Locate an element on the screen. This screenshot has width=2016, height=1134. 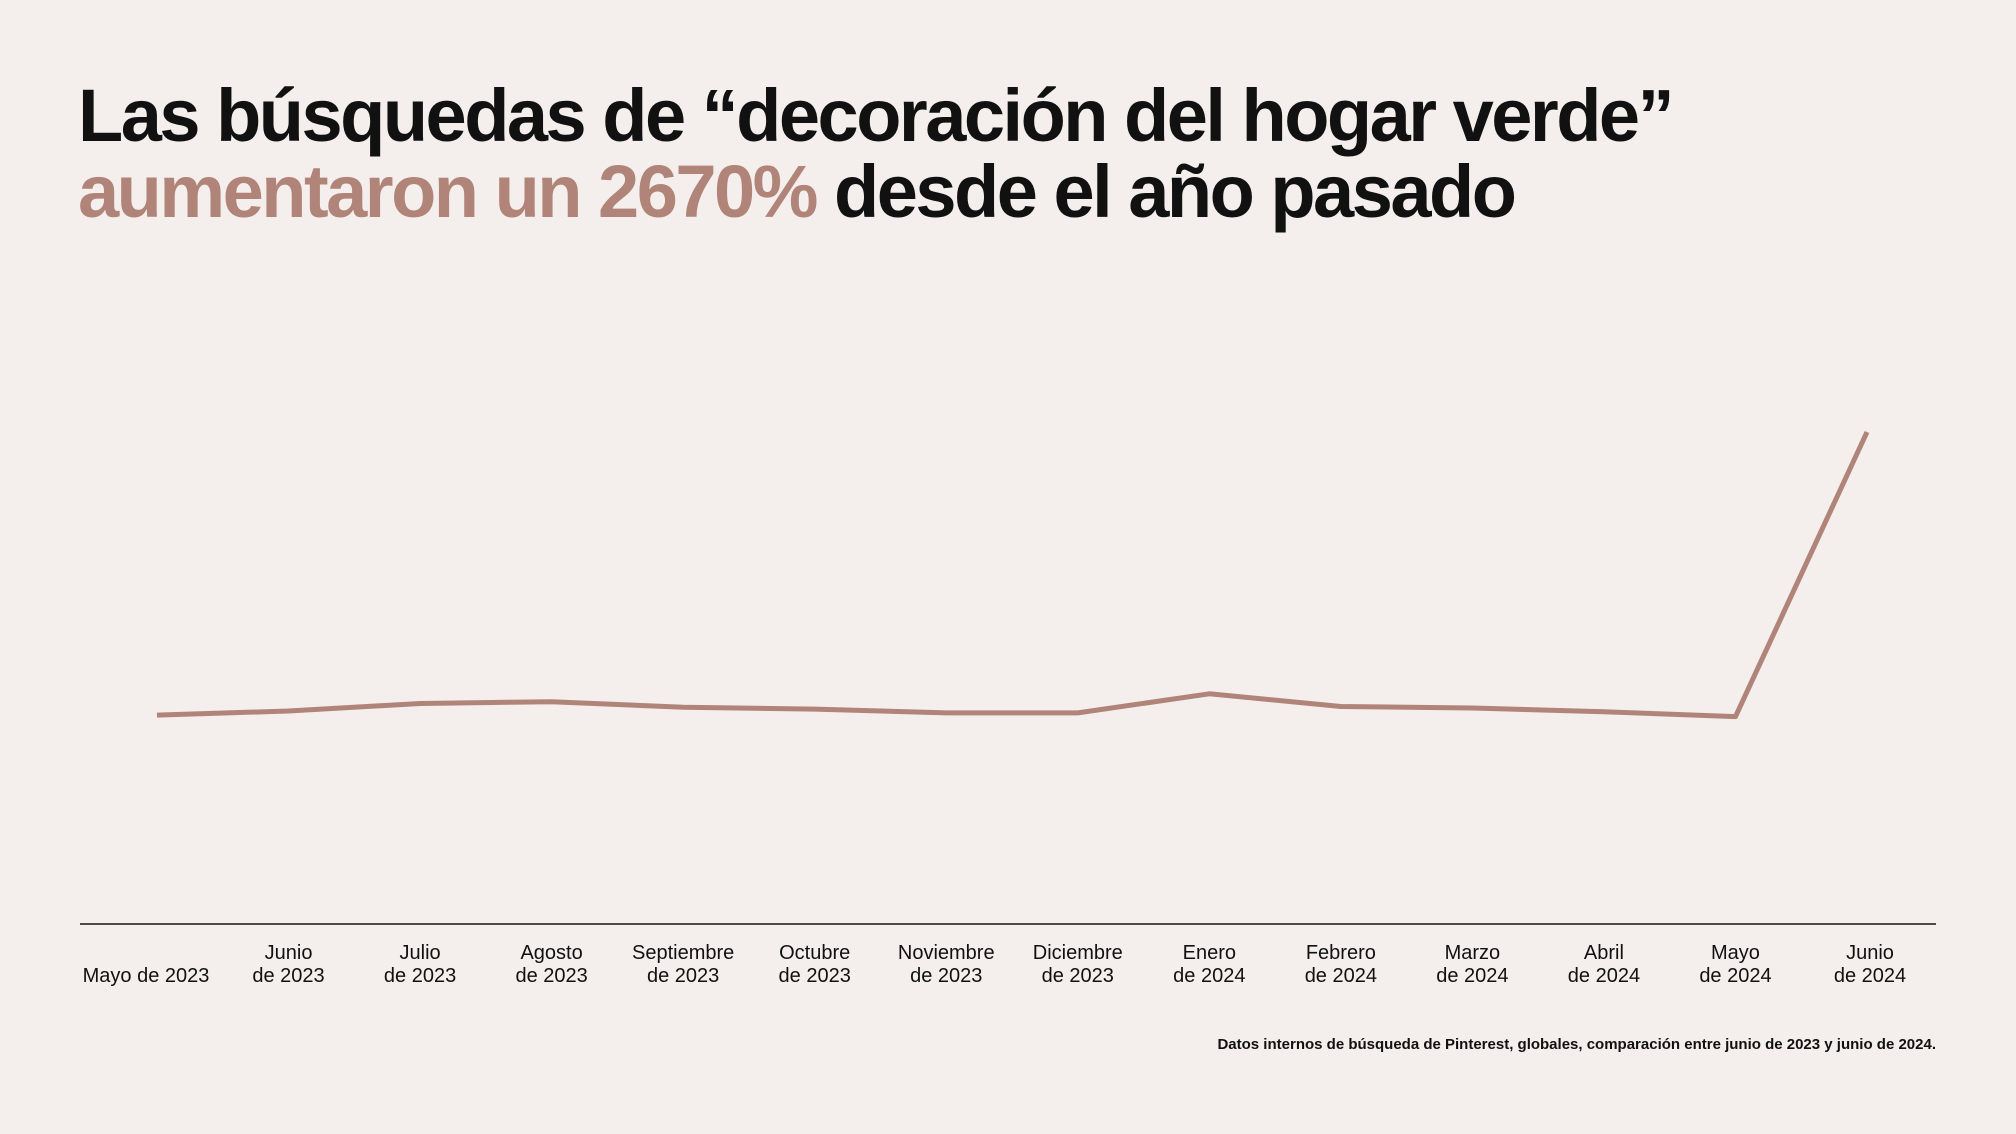
x-tick-label: Diciembre de 2023 is located at coordinates (1078, 964).